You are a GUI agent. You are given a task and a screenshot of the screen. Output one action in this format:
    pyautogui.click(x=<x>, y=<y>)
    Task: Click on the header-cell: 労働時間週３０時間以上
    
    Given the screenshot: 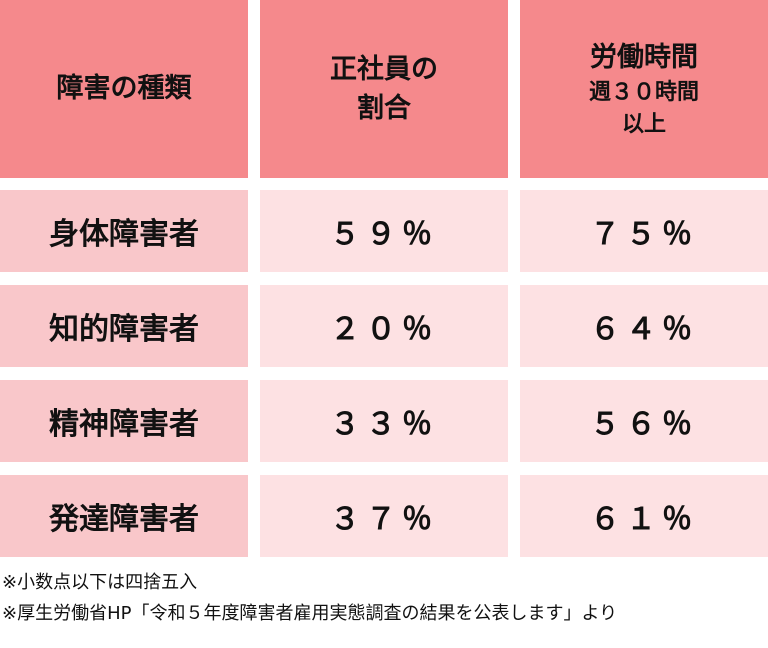 What is the action you would take?
    pyautogui.click(x=644, y=89)
    